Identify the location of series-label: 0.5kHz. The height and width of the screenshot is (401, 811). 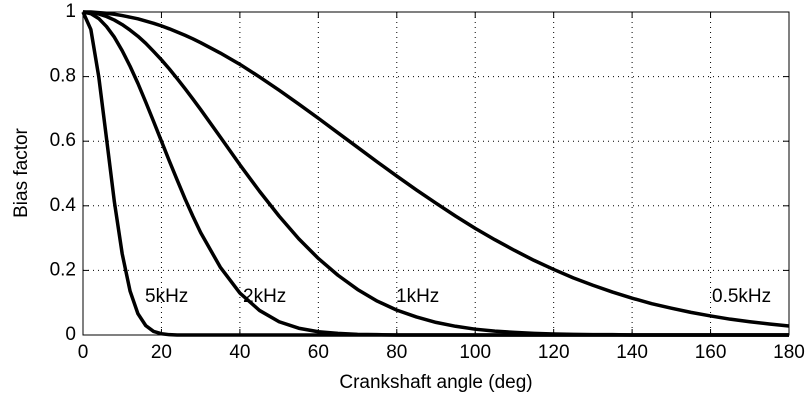
(741, 296).